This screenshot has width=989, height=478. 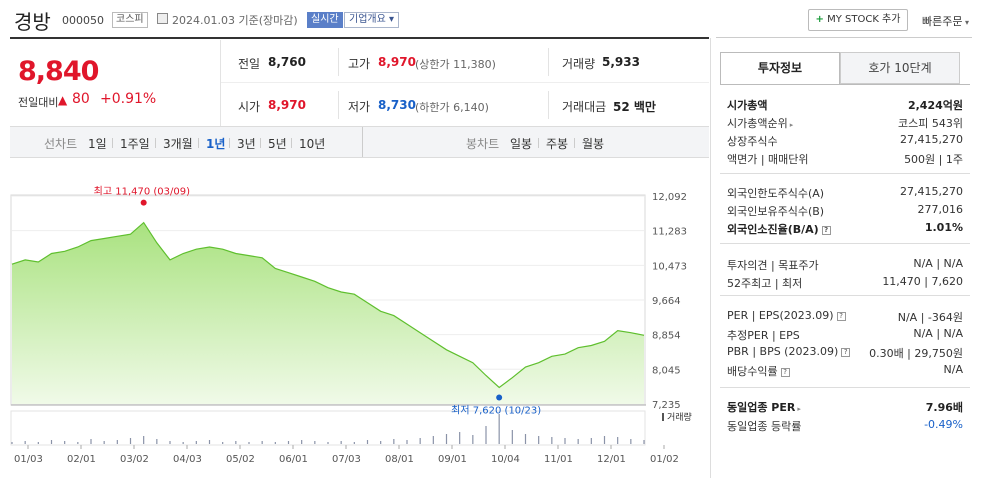 What do you see at coordinates (287, 105) in the screenshot?
I see `open-value: 8,970` at bounding box center [287, 105].